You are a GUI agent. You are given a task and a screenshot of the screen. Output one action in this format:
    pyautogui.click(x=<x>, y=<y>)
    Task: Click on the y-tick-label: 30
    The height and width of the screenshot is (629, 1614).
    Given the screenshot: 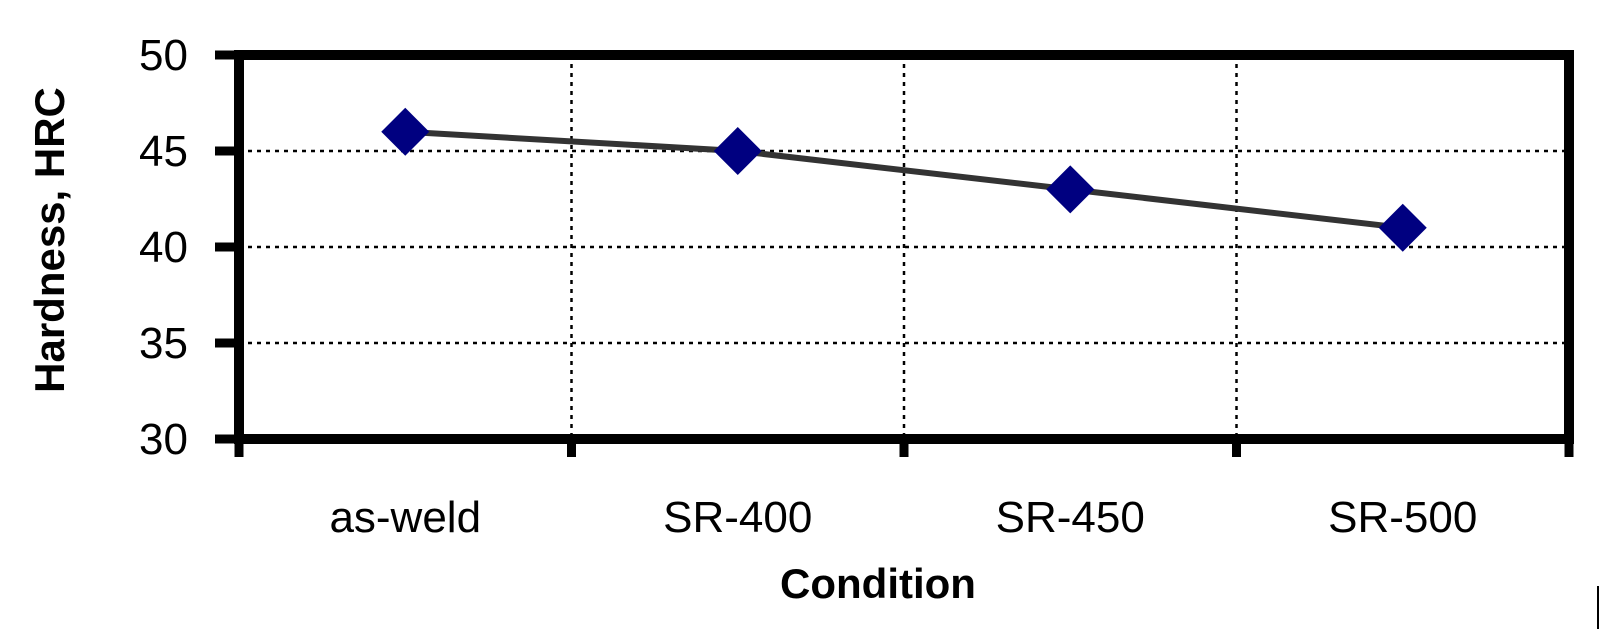 What is the action you would take?
    pyautogui.click(x=163, y=439)
    